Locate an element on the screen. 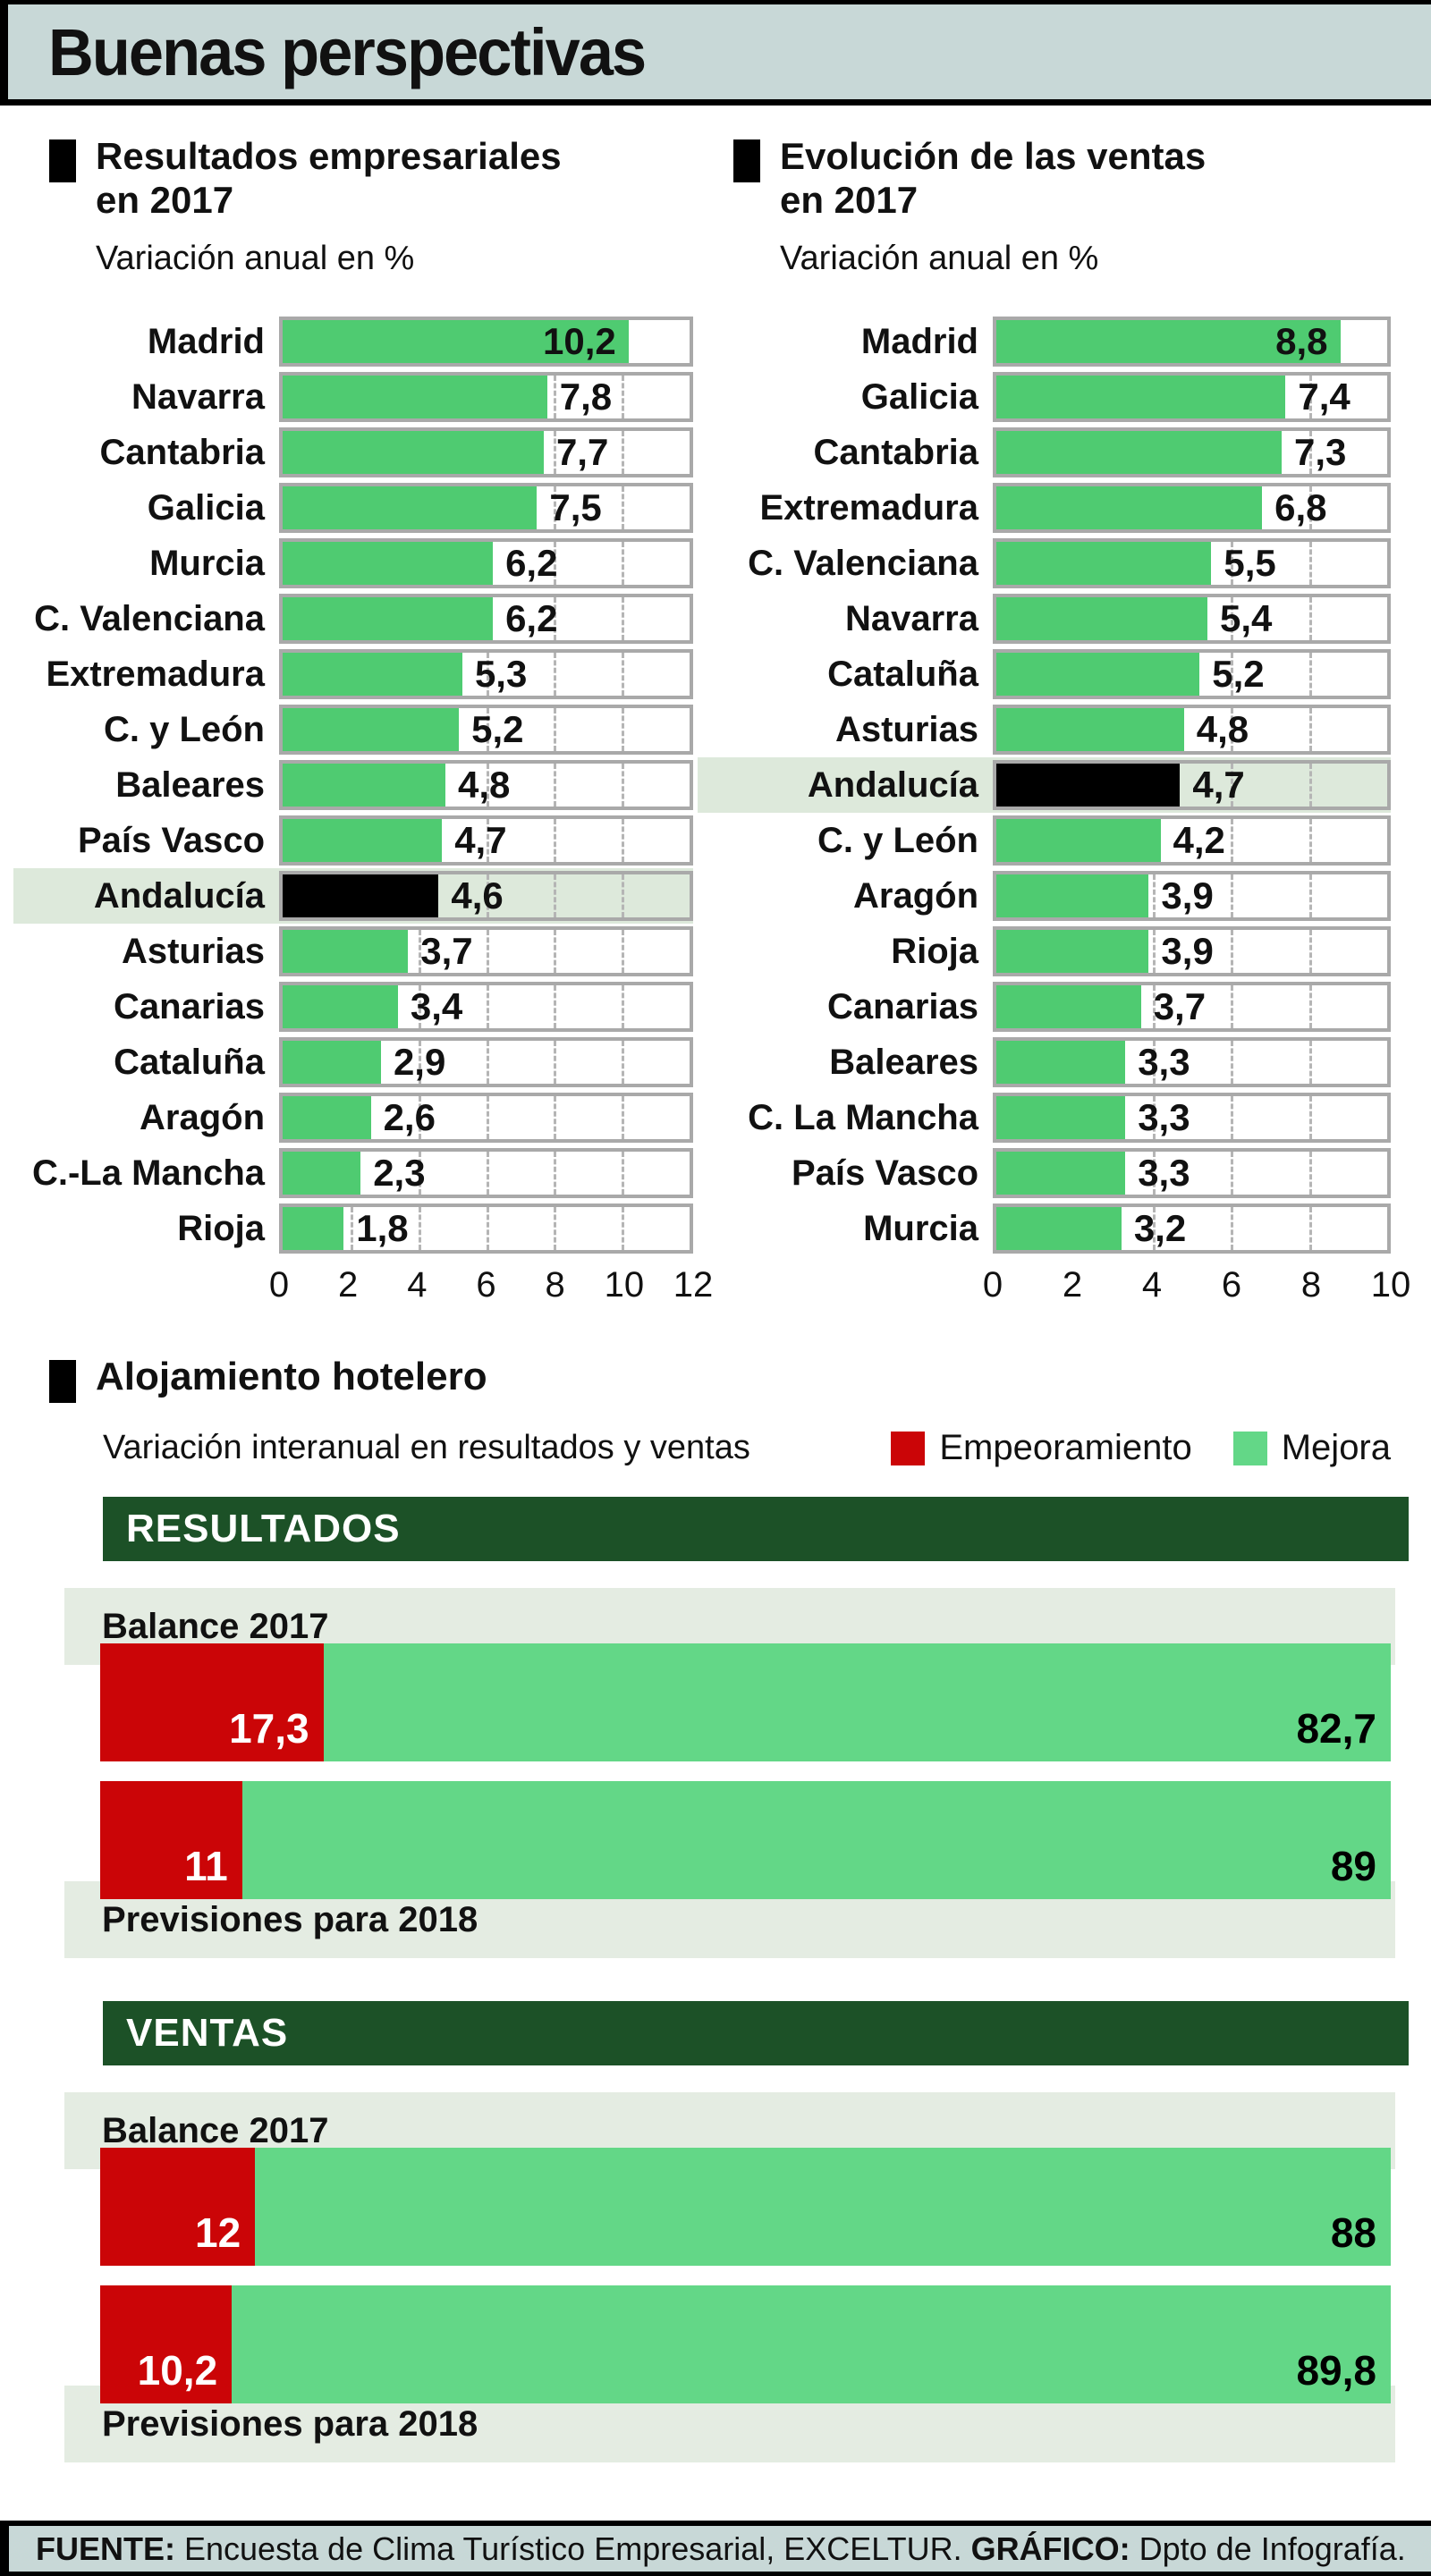  chart-ventas-axis: 0 2 4 6 8 10 is located at coordinates (1196, 1282).